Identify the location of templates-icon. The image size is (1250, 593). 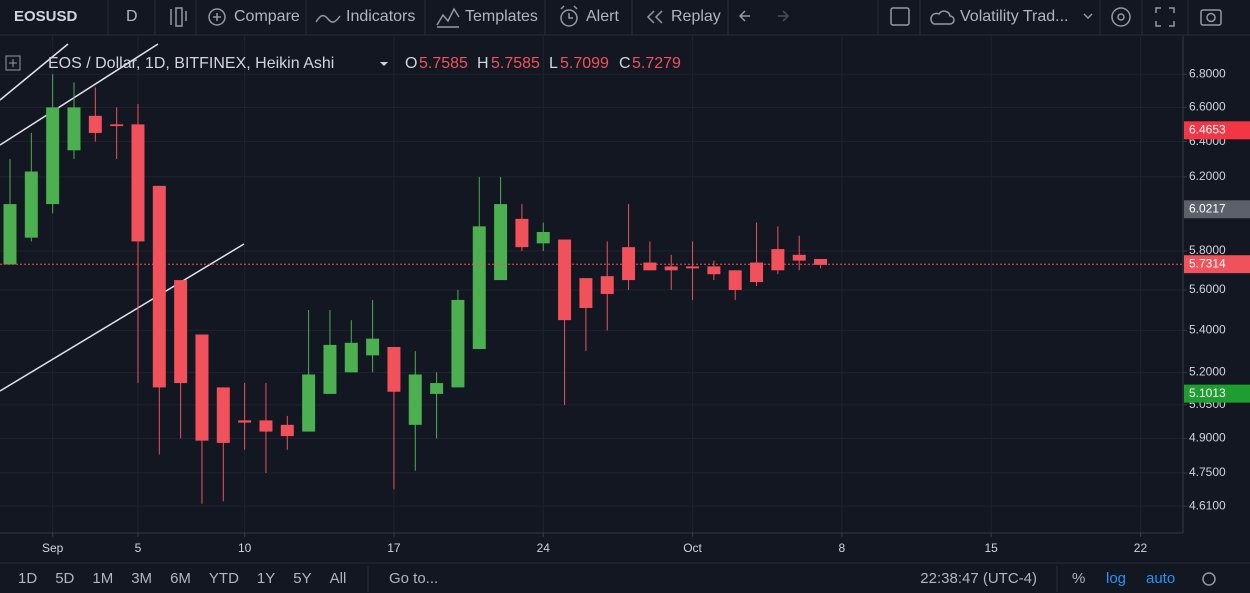
(448, 17).